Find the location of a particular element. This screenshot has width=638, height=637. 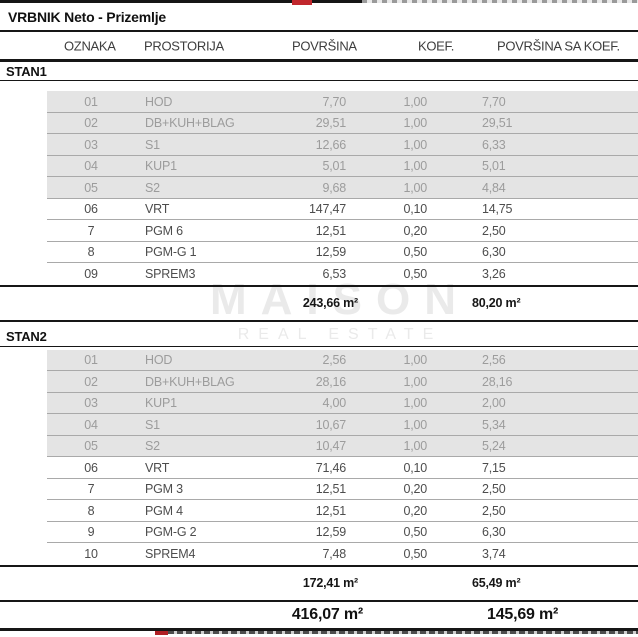

table-row: 01 HOD 7,70 1,00 7,70 is located at coordinates (319, 102).